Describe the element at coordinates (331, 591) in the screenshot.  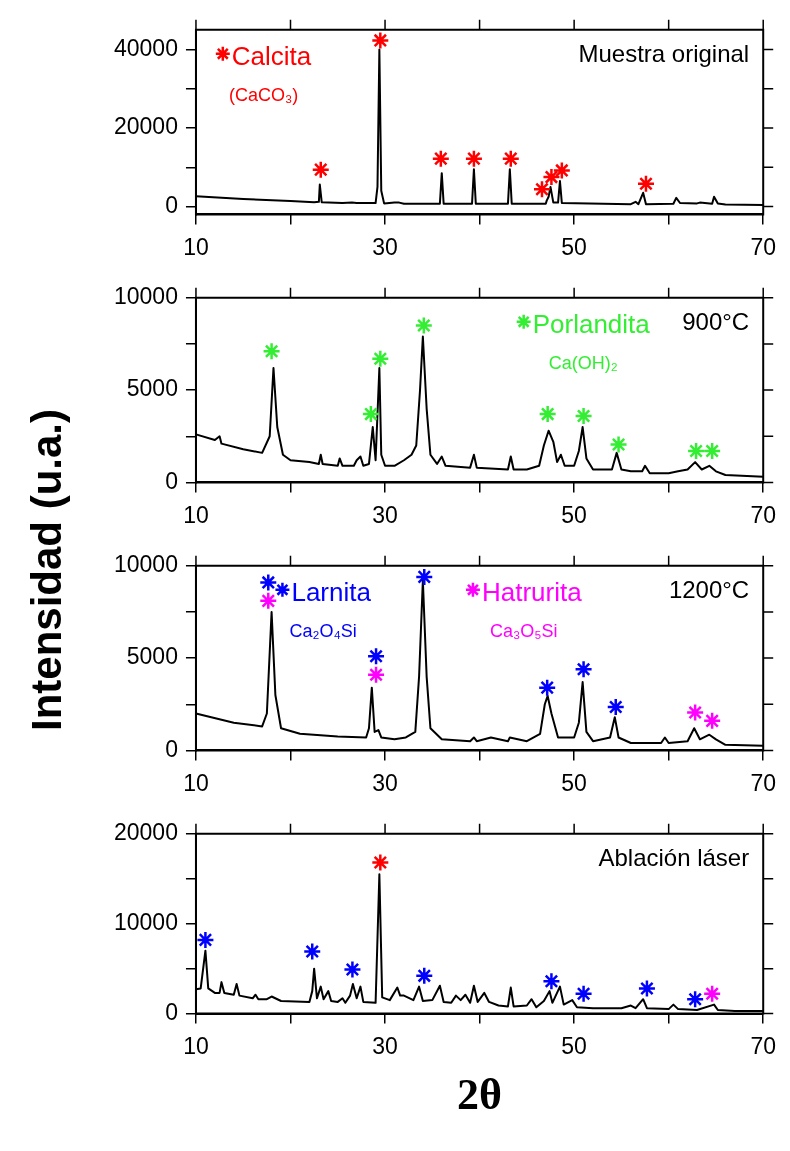
I see `legend-label: Larnita` at that location.